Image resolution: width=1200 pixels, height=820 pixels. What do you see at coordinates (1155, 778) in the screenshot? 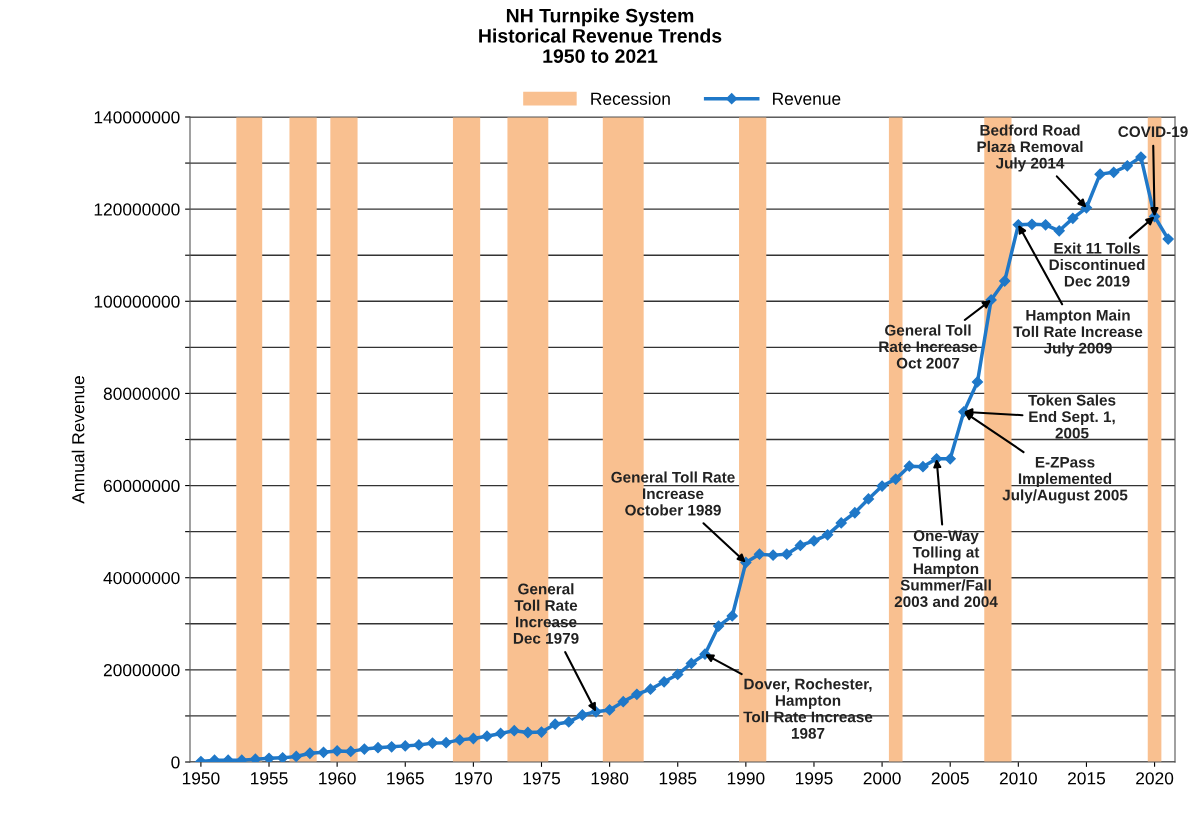
I see `x-tick-label: 2020` at bounding box center [1155, 778].